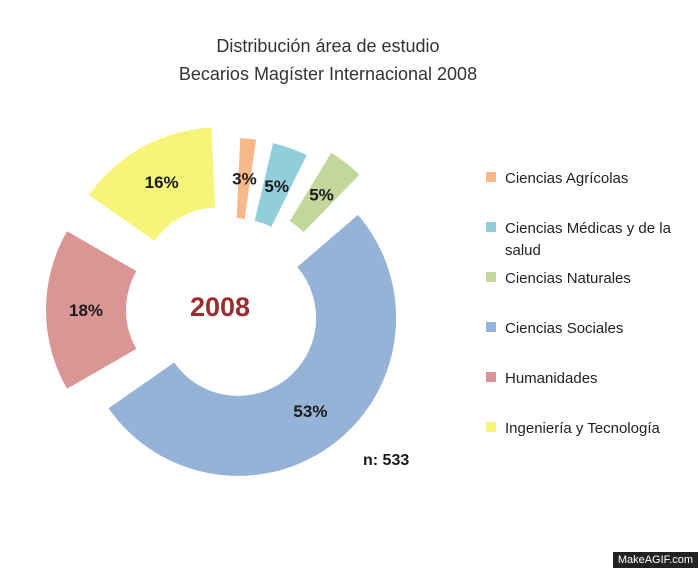 The height and width of the screenshot is (570, 700). What do you see at coordinates (655, 560) in the screenshot?
I see `watermark-badge: MakeAGIF.com` at bounding box center [655, 560].